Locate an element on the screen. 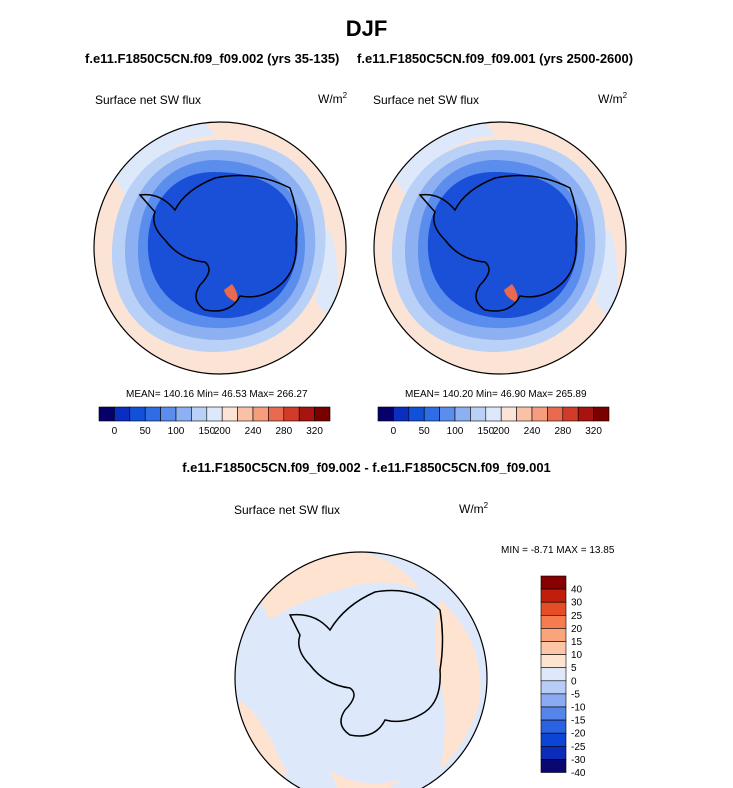  diff-colorbar-tick-4: 15 is located at coordinates (577, 642).